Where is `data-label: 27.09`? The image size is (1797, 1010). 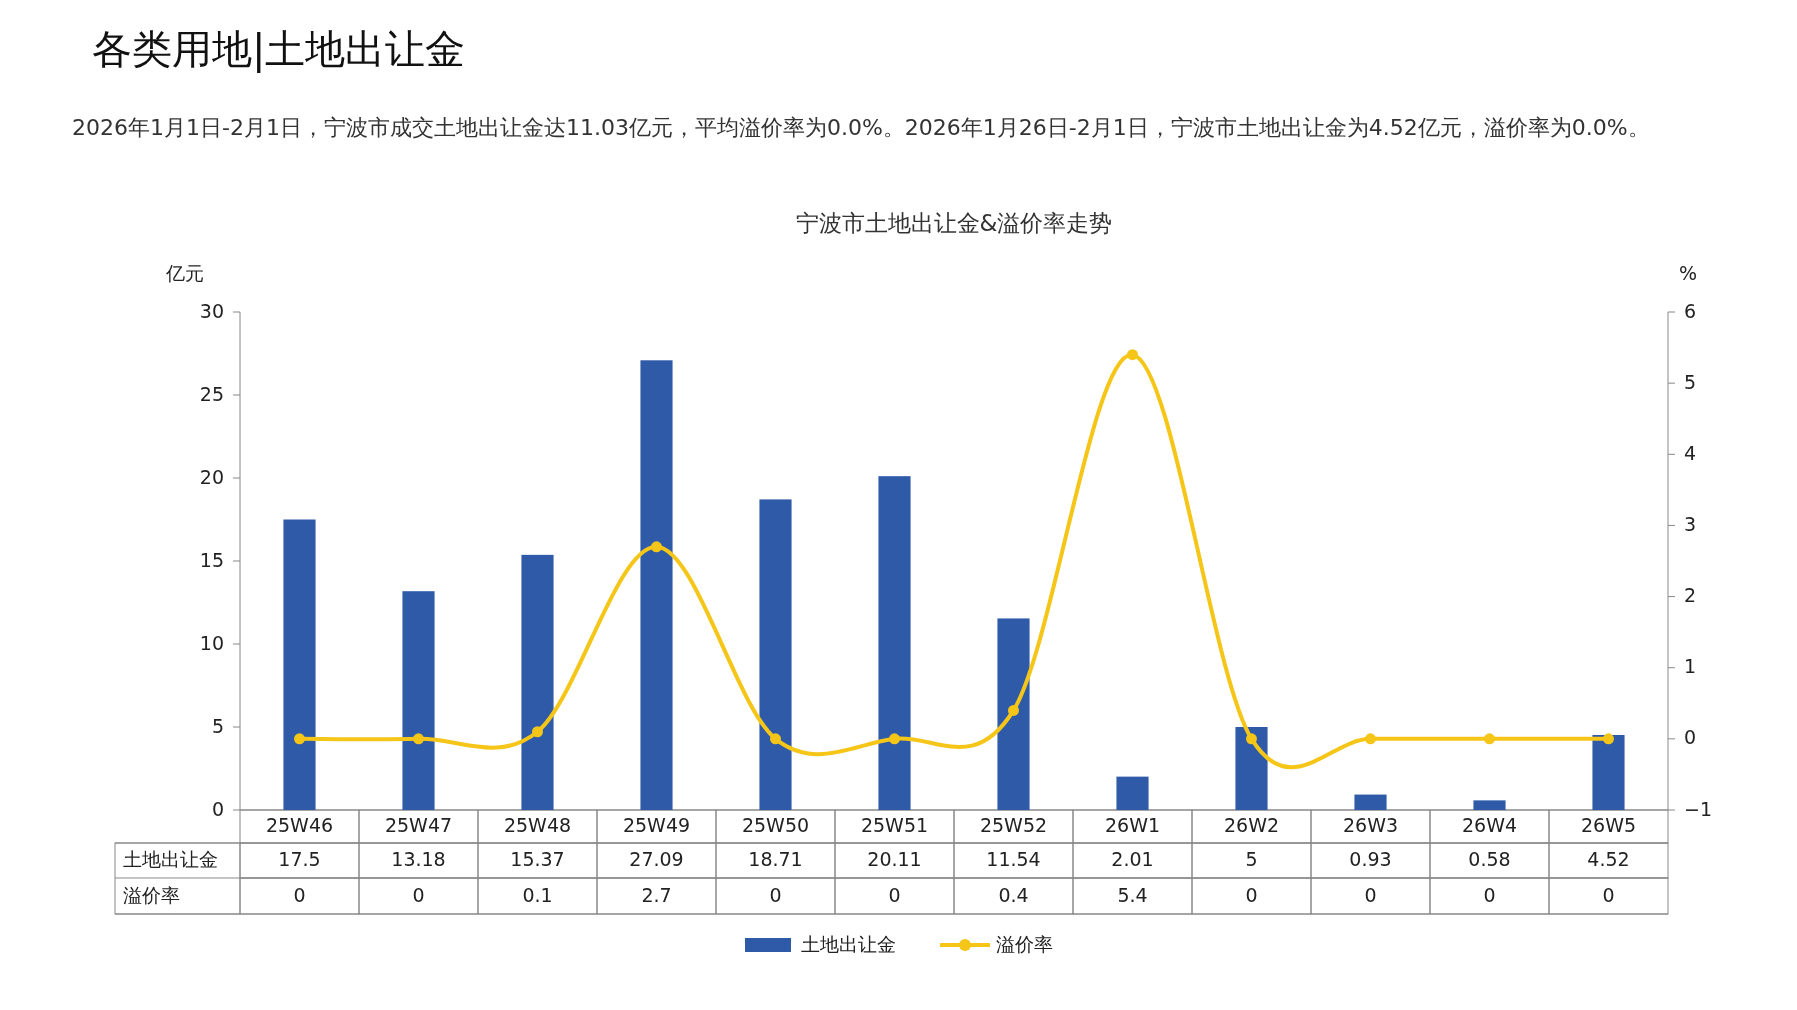 data-label: 27.09 is located at coordinates (656, 859).